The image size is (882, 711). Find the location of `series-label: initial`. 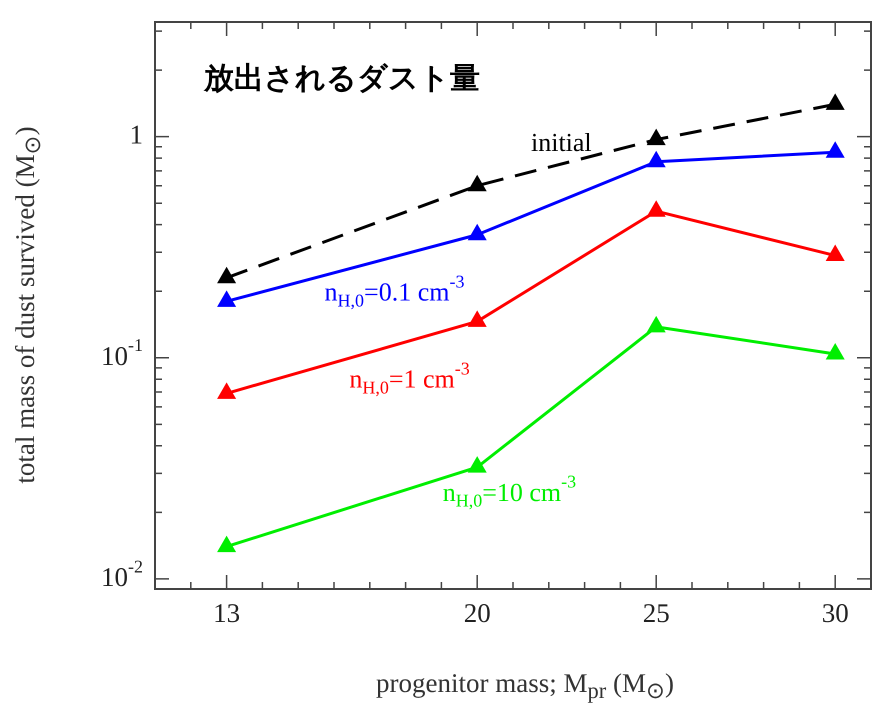

series-label: initial is located at coordinates (561, 142).